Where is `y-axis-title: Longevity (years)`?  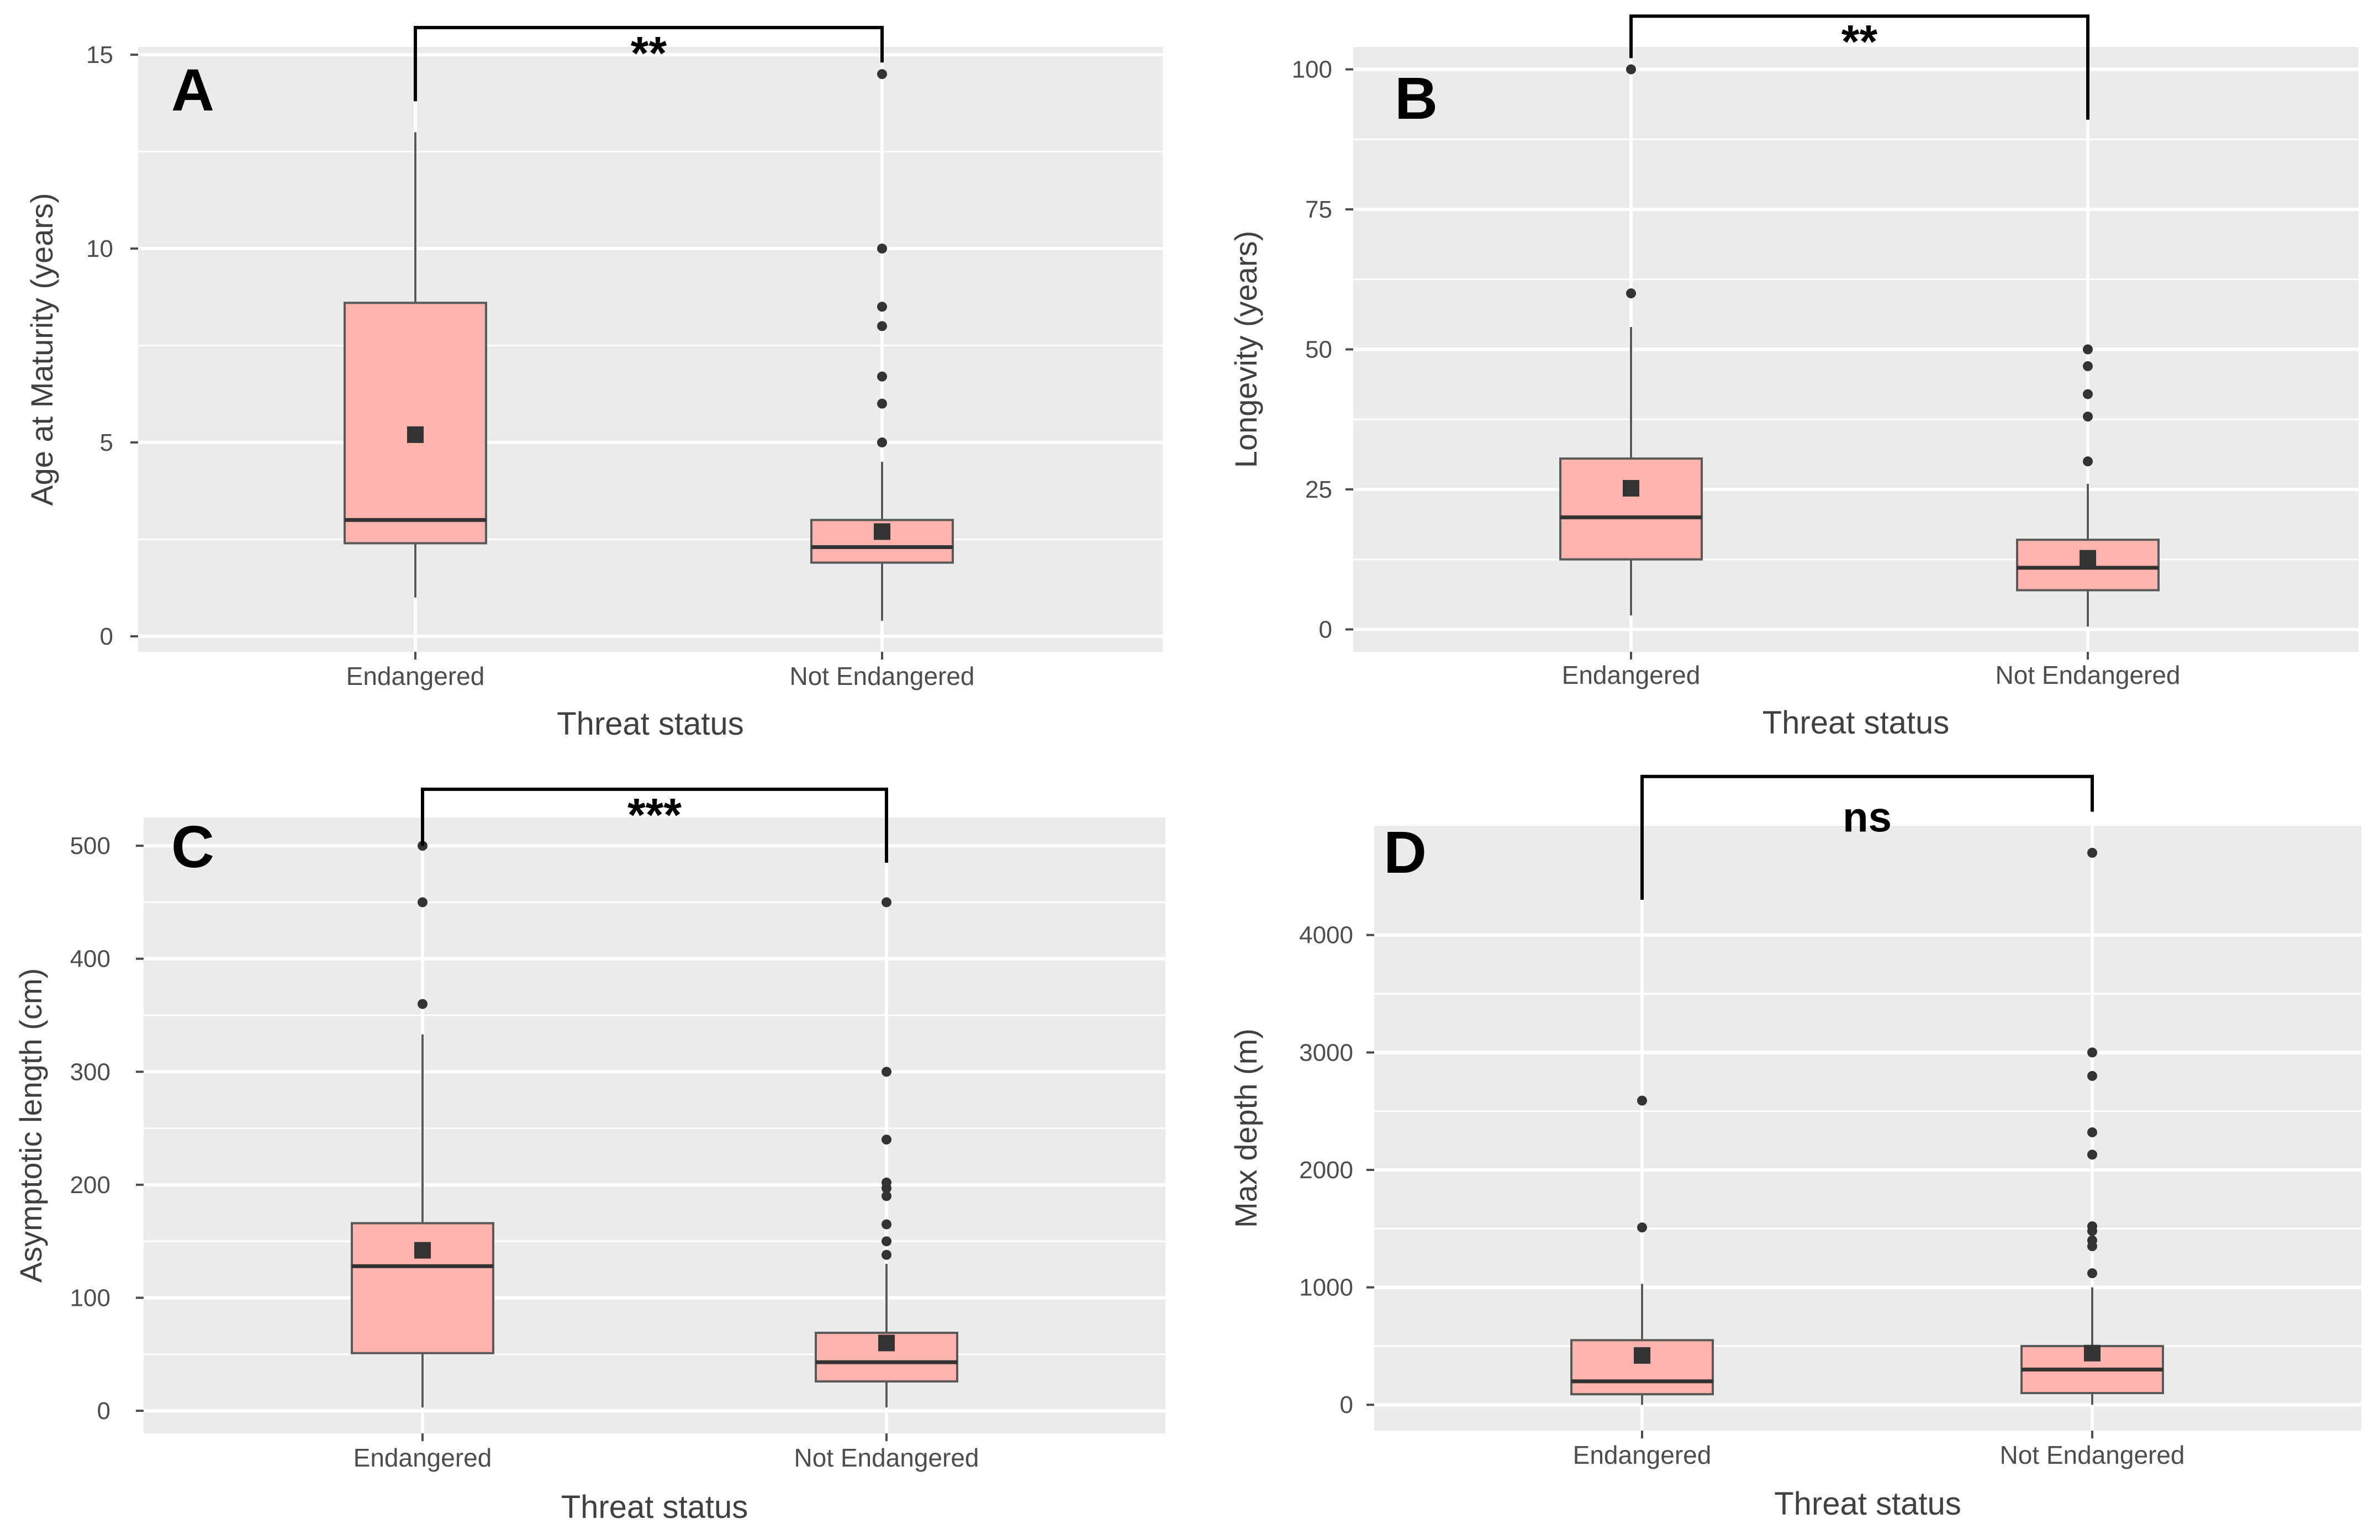
y-axis-title: Longevity (years) is located at coordinates (1245, 349).